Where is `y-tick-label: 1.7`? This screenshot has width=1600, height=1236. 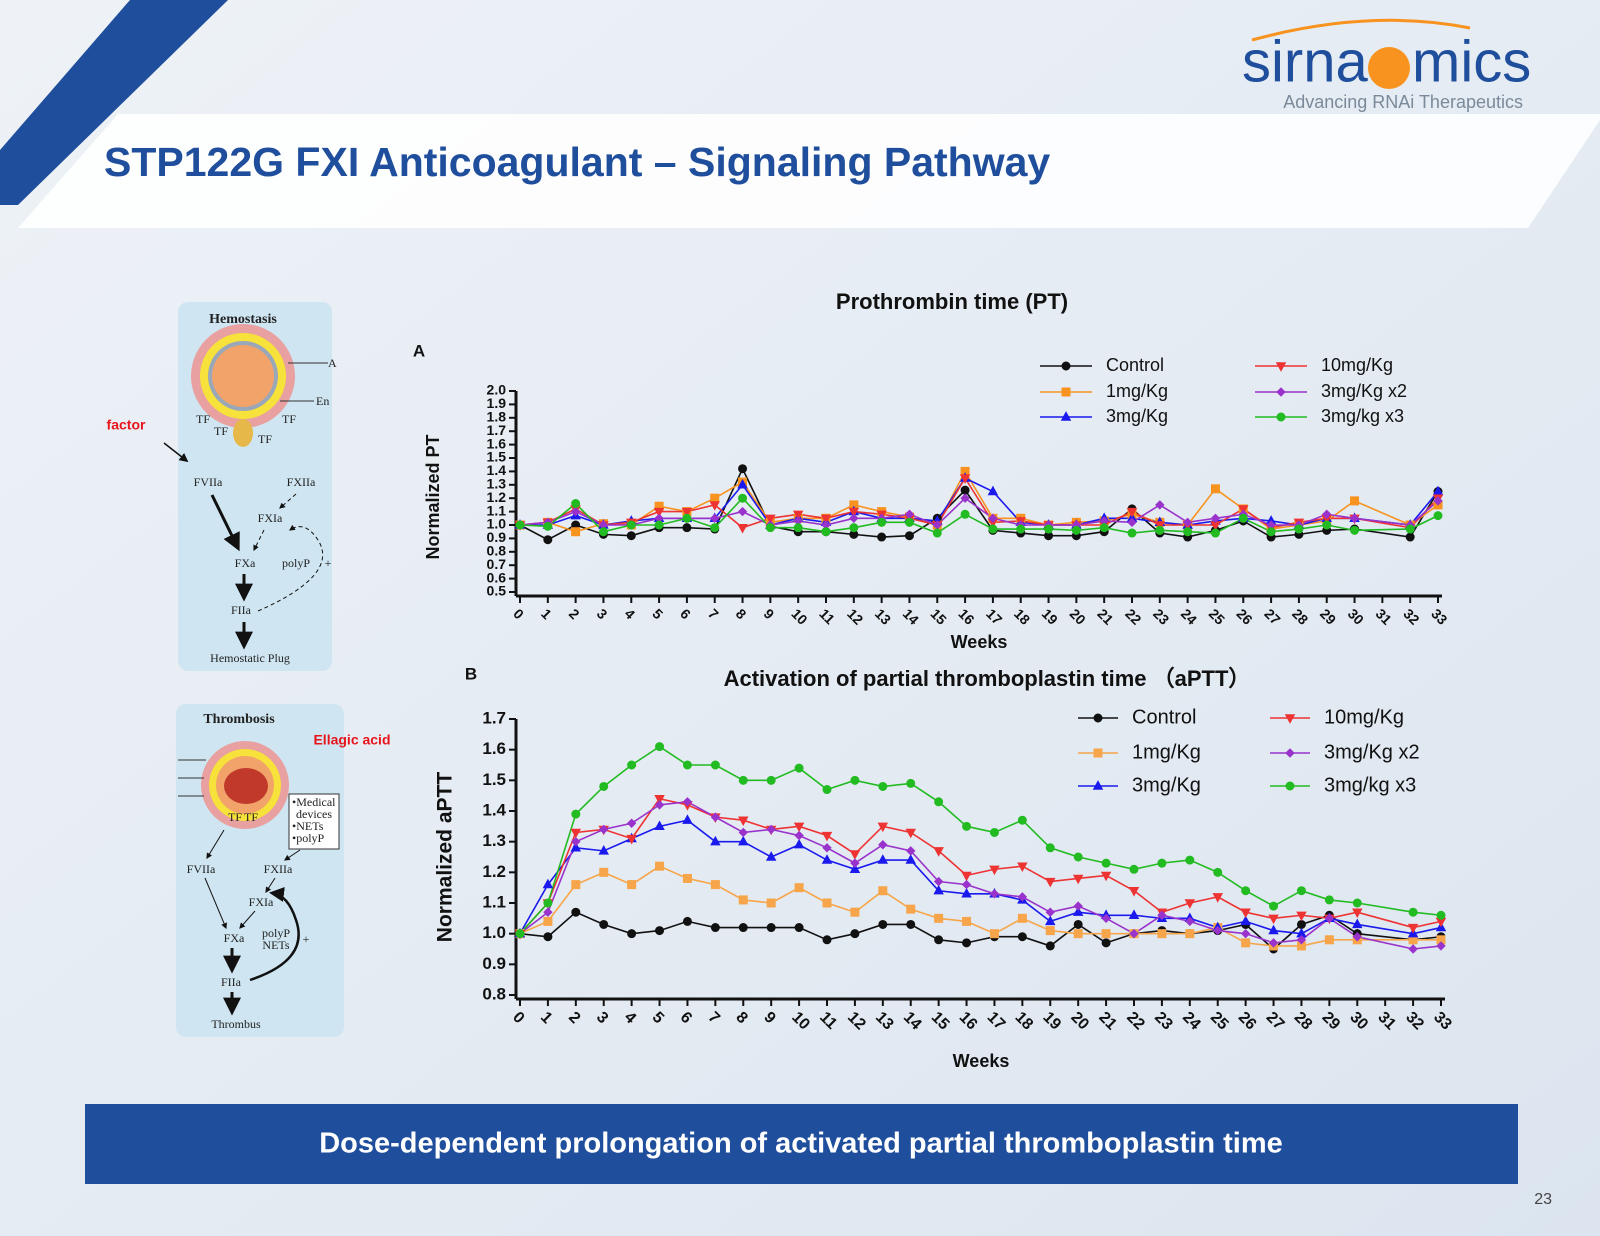 y-tick-label: 1.7 is located at coordinates (497, 430).